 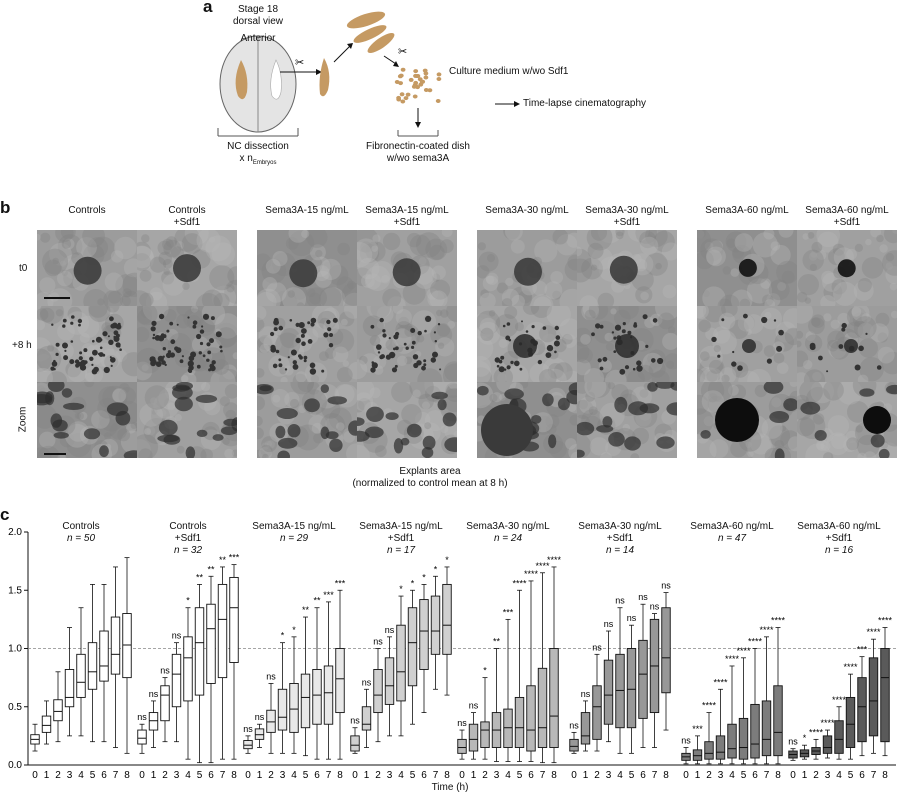 I want to click on panel-c-group-n: n = 32, so click(x=188, y=550).